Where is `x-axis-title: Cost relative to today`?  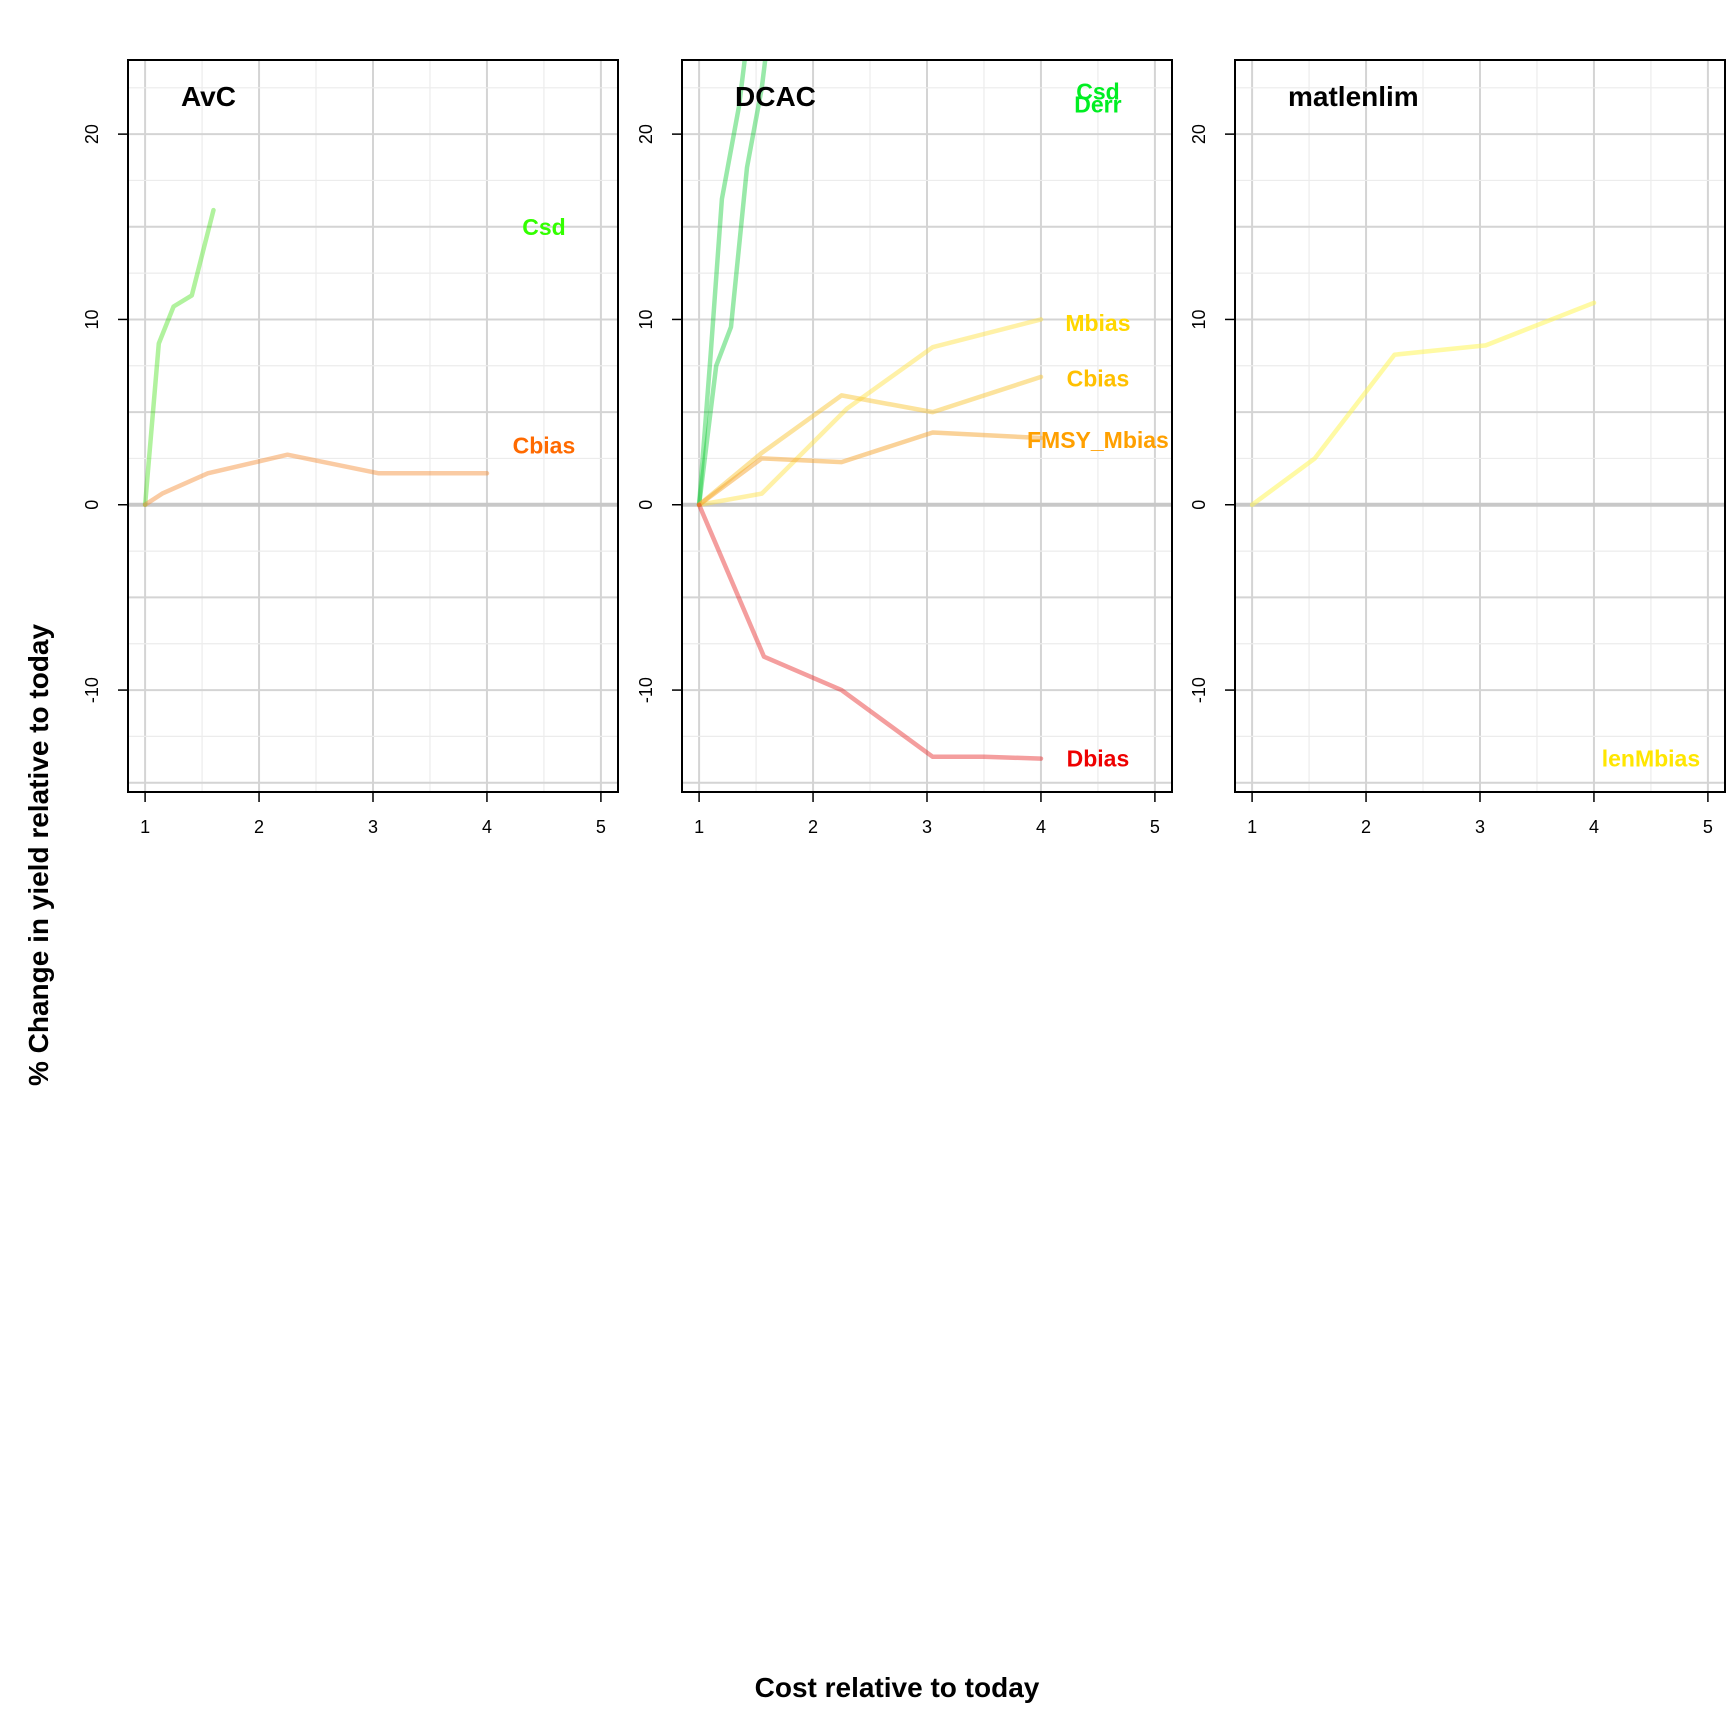 x-axis-title: Cost relative to today is located at coordinates (897, 1687).